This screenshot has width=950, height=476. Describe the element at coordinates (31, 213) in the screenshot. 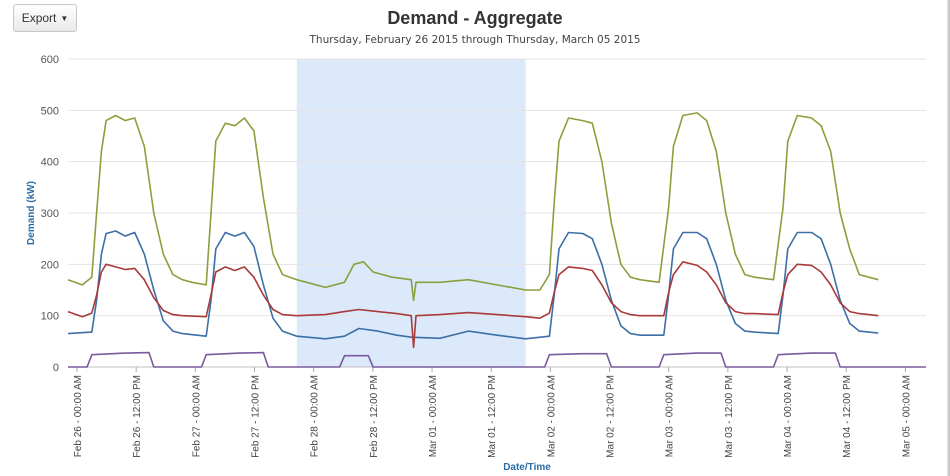

I see `y-axis-label: Demand (kW)` at that location.